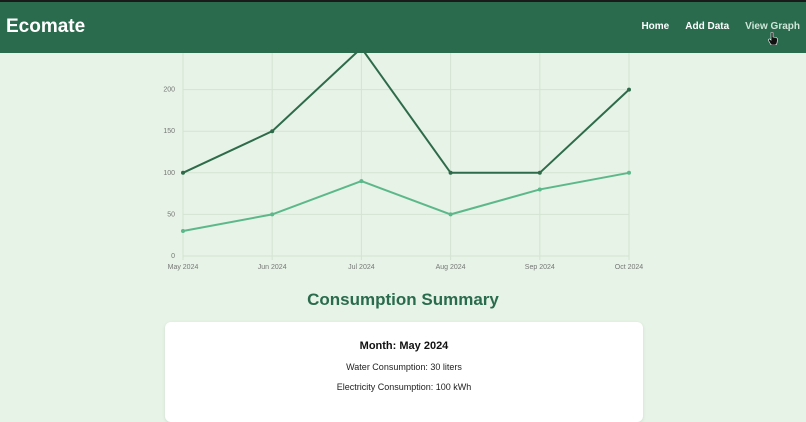 The image size is (806, 422). Describe the element at coordinates (773, 38) in the screenshot. I see `hand-cursor-icon` at that location.